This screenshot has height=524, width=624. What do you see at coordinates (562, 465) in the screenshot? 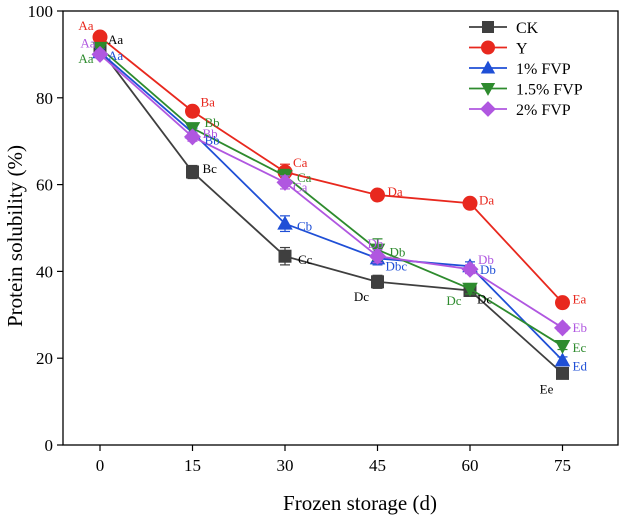
I see `x-tick-label-75: 75` at bounding box center [562, 465].